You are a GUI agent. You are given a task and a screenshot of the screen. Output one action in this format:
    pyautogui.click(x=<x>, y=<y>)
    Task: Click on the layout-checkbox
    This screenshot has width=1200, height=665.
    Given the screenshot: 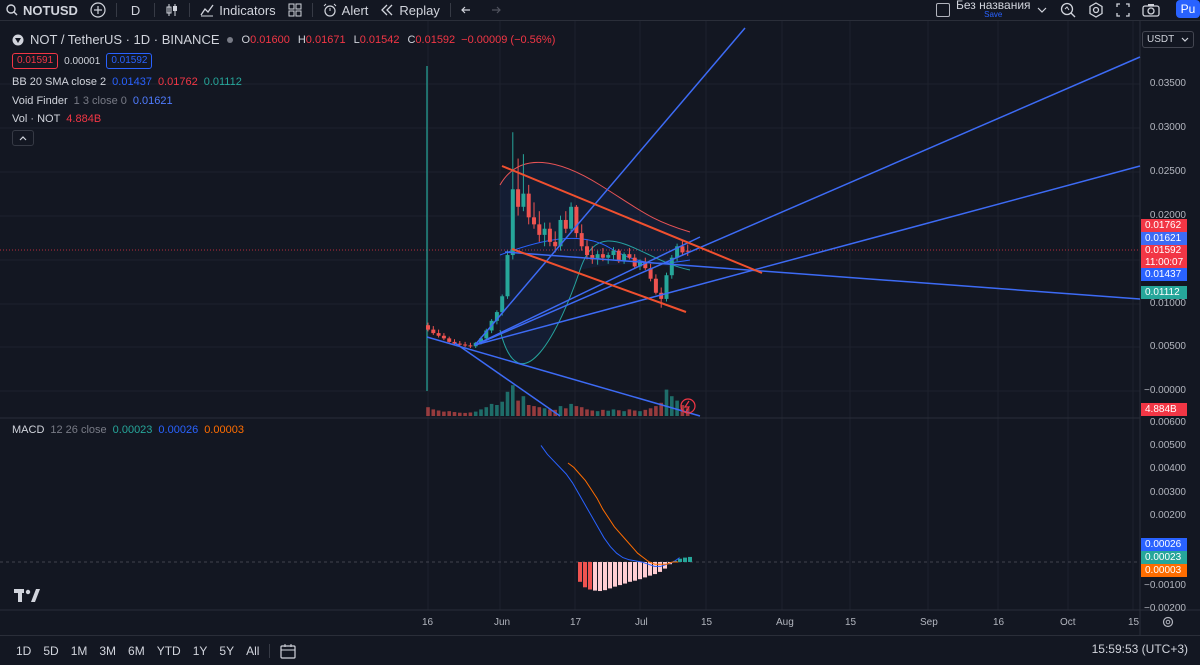 What is the action you would take?
    pyautogui.click(x=943, y=10)
    